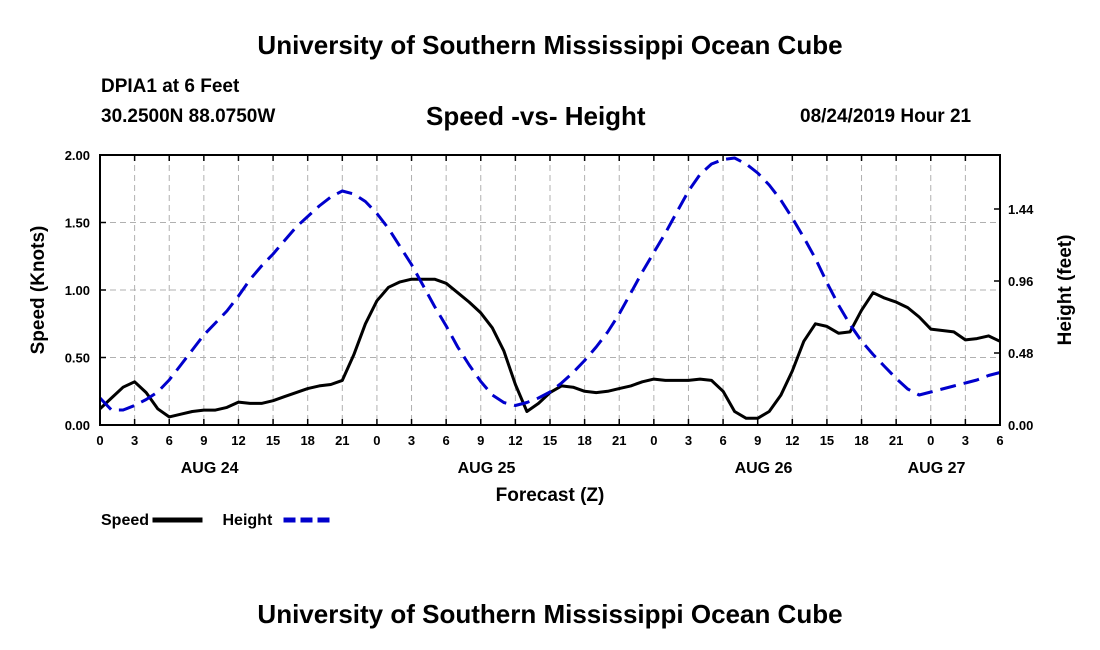 This screenshot has height=650, width=1100. Describe the element at coordinates (77, 223) in the screenshot. I see `y-tick-label: 1.50` at that location.